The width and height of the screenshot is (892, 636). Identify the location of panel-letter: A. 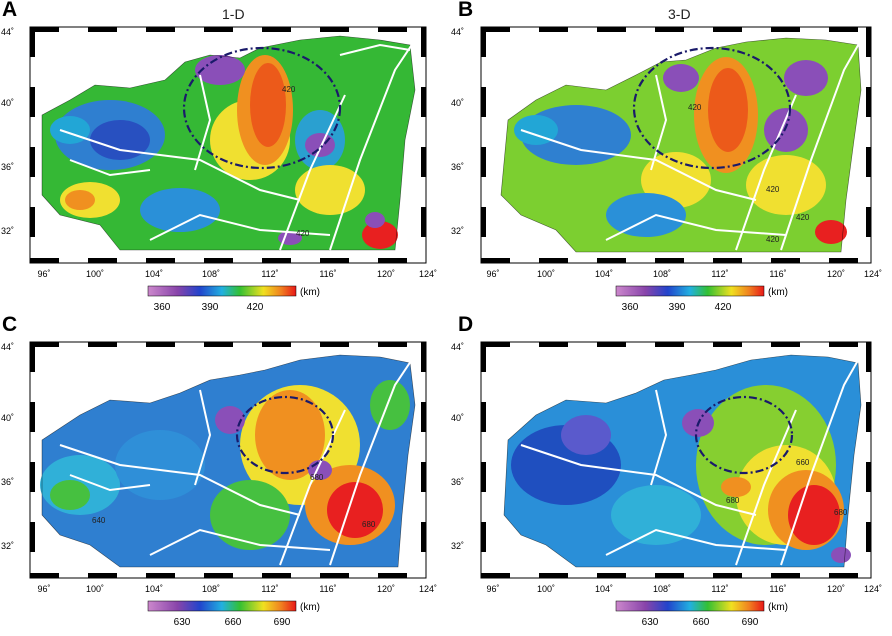
(10, 10).